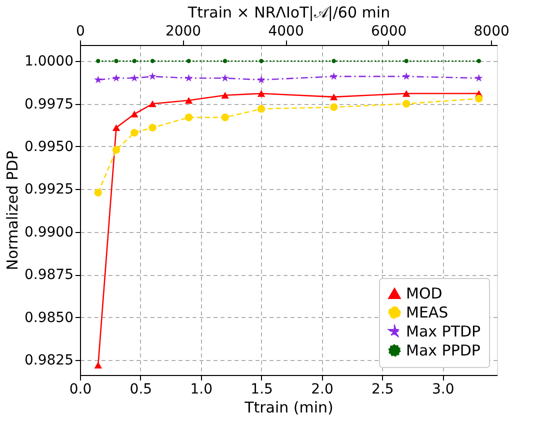  What do you see at coordinates (49, 275) in the screenshot?
I see `y-tick-label: 0.9875` at bounding box center [49, 275].